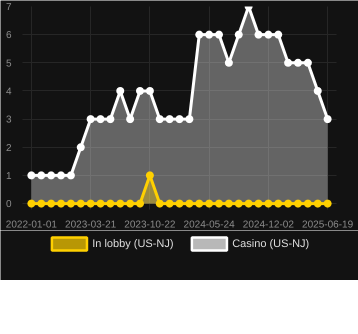  Describe the element at coordinates (91, 225) in the screenshot. I see `x-tick-label: 2023-03-21` at that location.